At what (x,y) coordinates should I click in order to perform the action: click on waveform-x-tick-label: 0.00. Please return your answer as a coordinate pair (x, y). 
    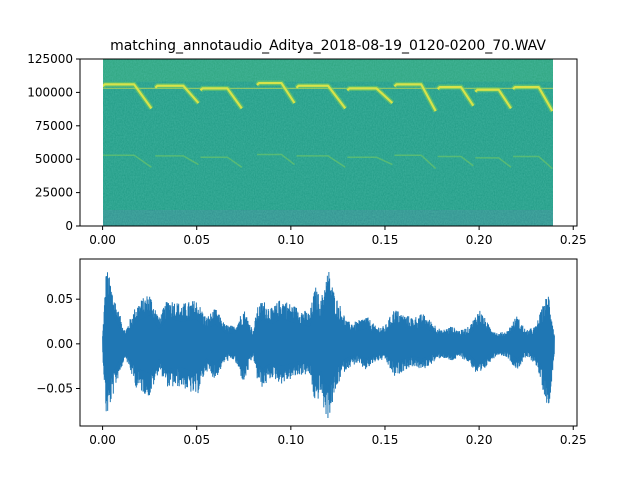
    Looking at the image, I should click on (102, 440).